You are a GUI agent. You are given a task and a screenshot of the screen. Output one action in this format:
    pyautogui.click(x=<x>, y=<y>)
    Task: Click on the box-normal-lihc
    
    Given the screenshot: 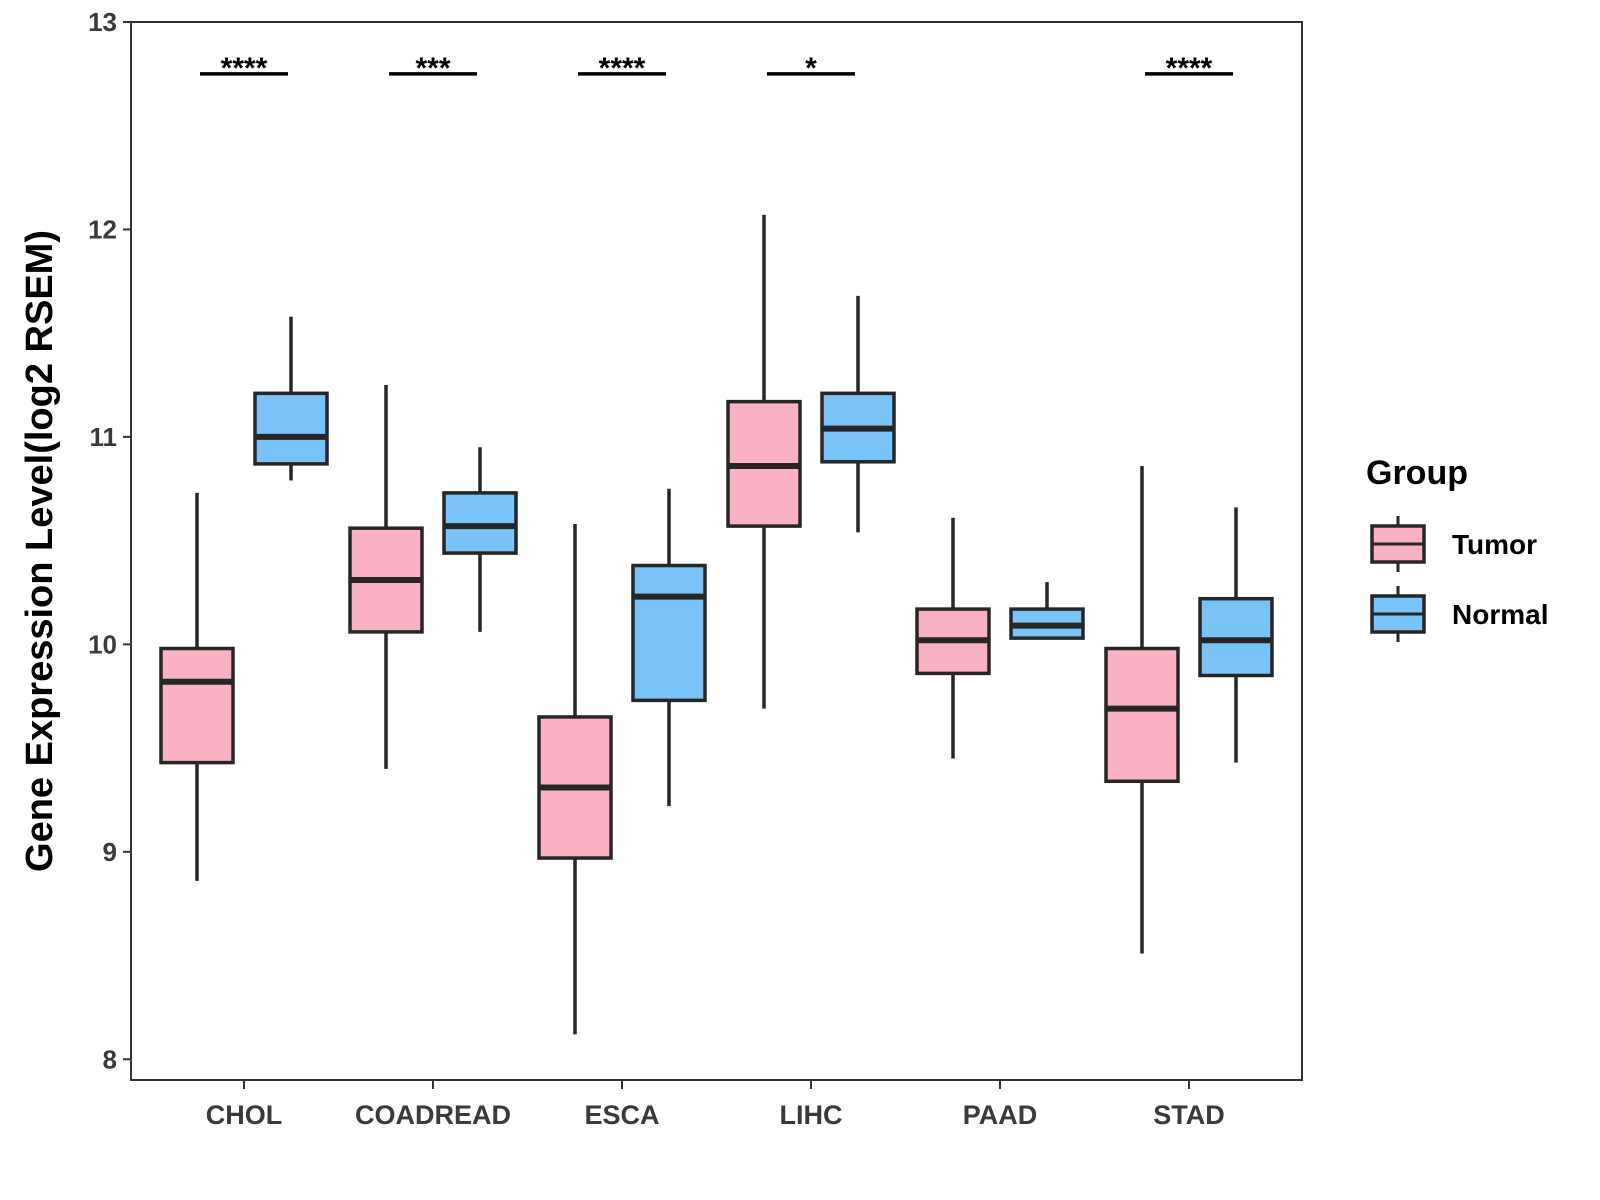 What is the action you would take?
    pyautogui.click(x=858, y=414)
    